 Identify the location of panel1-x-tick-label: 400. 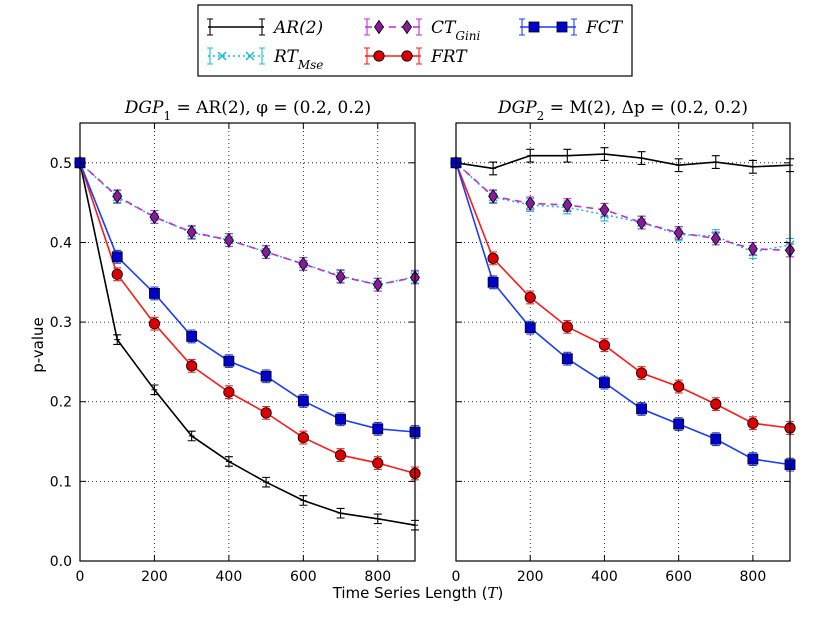
(229, 577).